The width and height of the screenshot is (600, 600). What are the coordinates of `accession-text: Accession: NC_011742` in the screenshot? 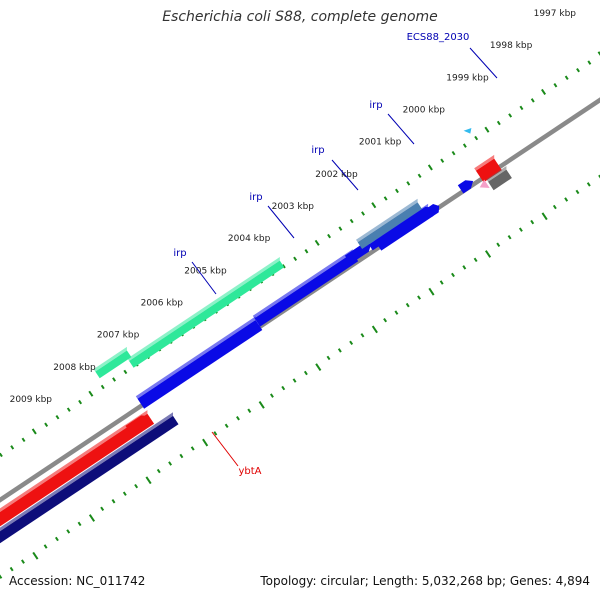 It's located at (77, 581).